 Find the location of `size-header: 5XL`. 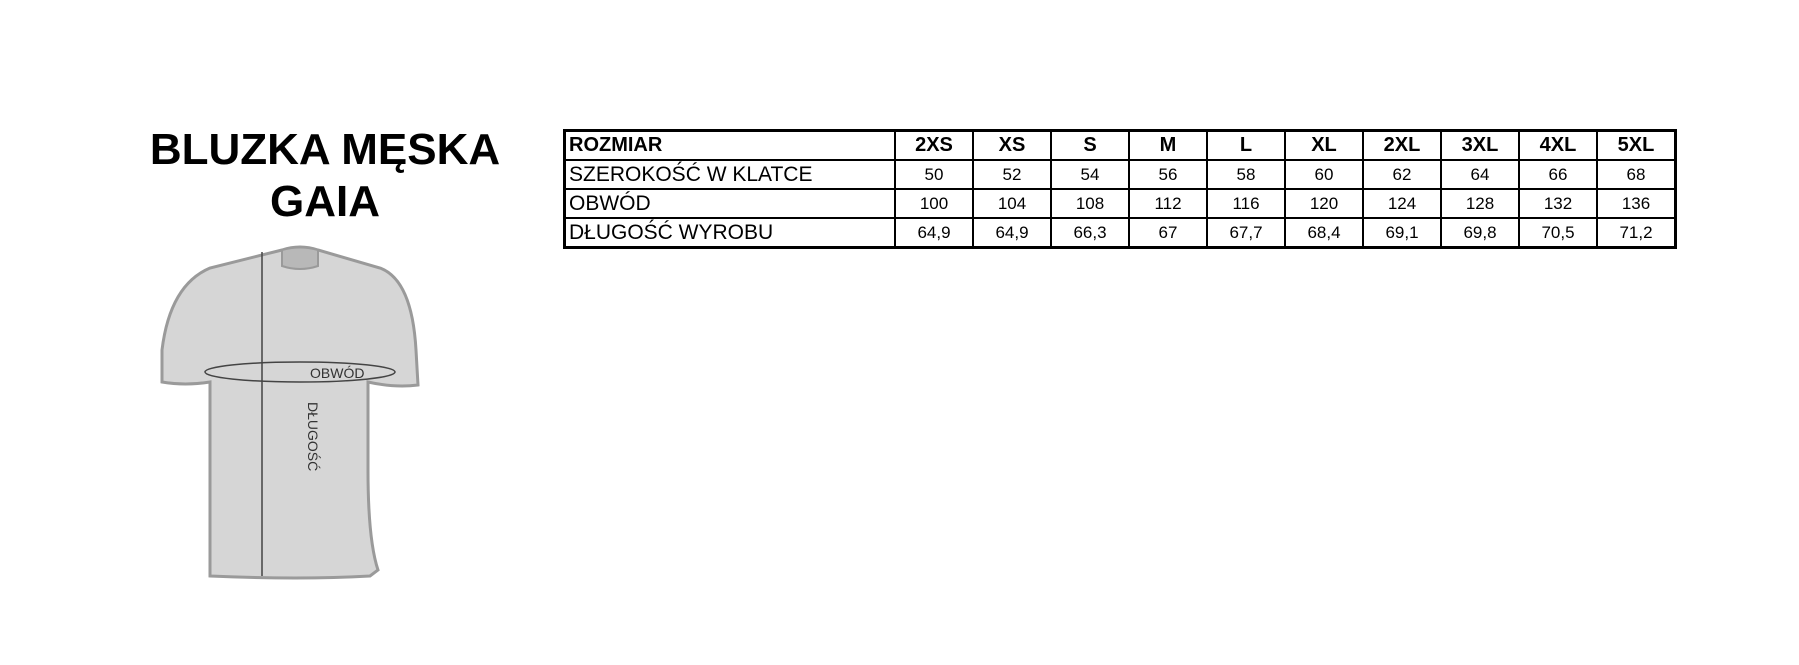

size-header: 5XL is located at coordinates (1636, 145).